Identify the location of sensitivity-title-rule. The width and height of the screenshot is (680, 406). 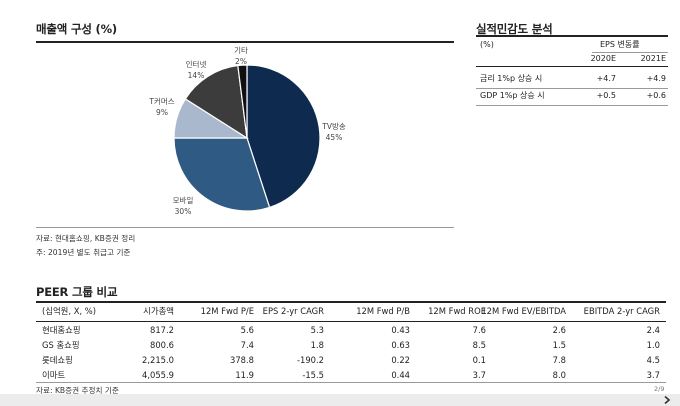
(572, 36).